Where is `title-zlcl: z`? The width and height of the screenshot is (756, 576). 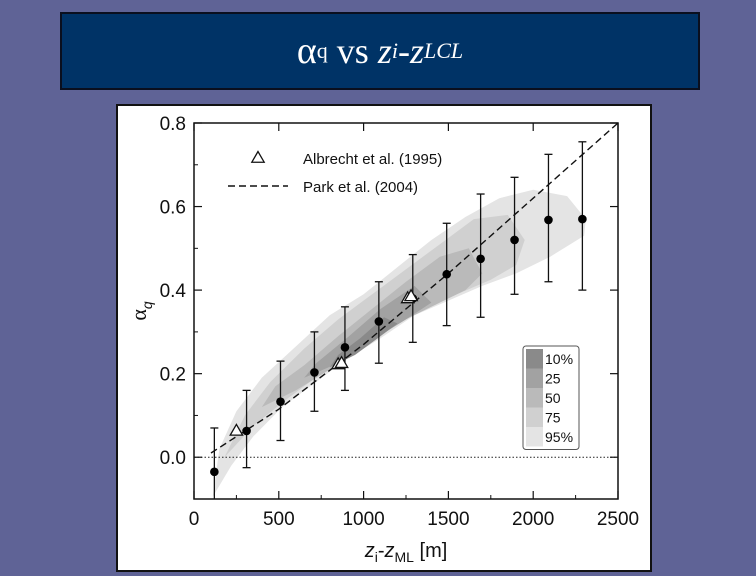 title-zlcl: z is located at coordinates (416, 51).